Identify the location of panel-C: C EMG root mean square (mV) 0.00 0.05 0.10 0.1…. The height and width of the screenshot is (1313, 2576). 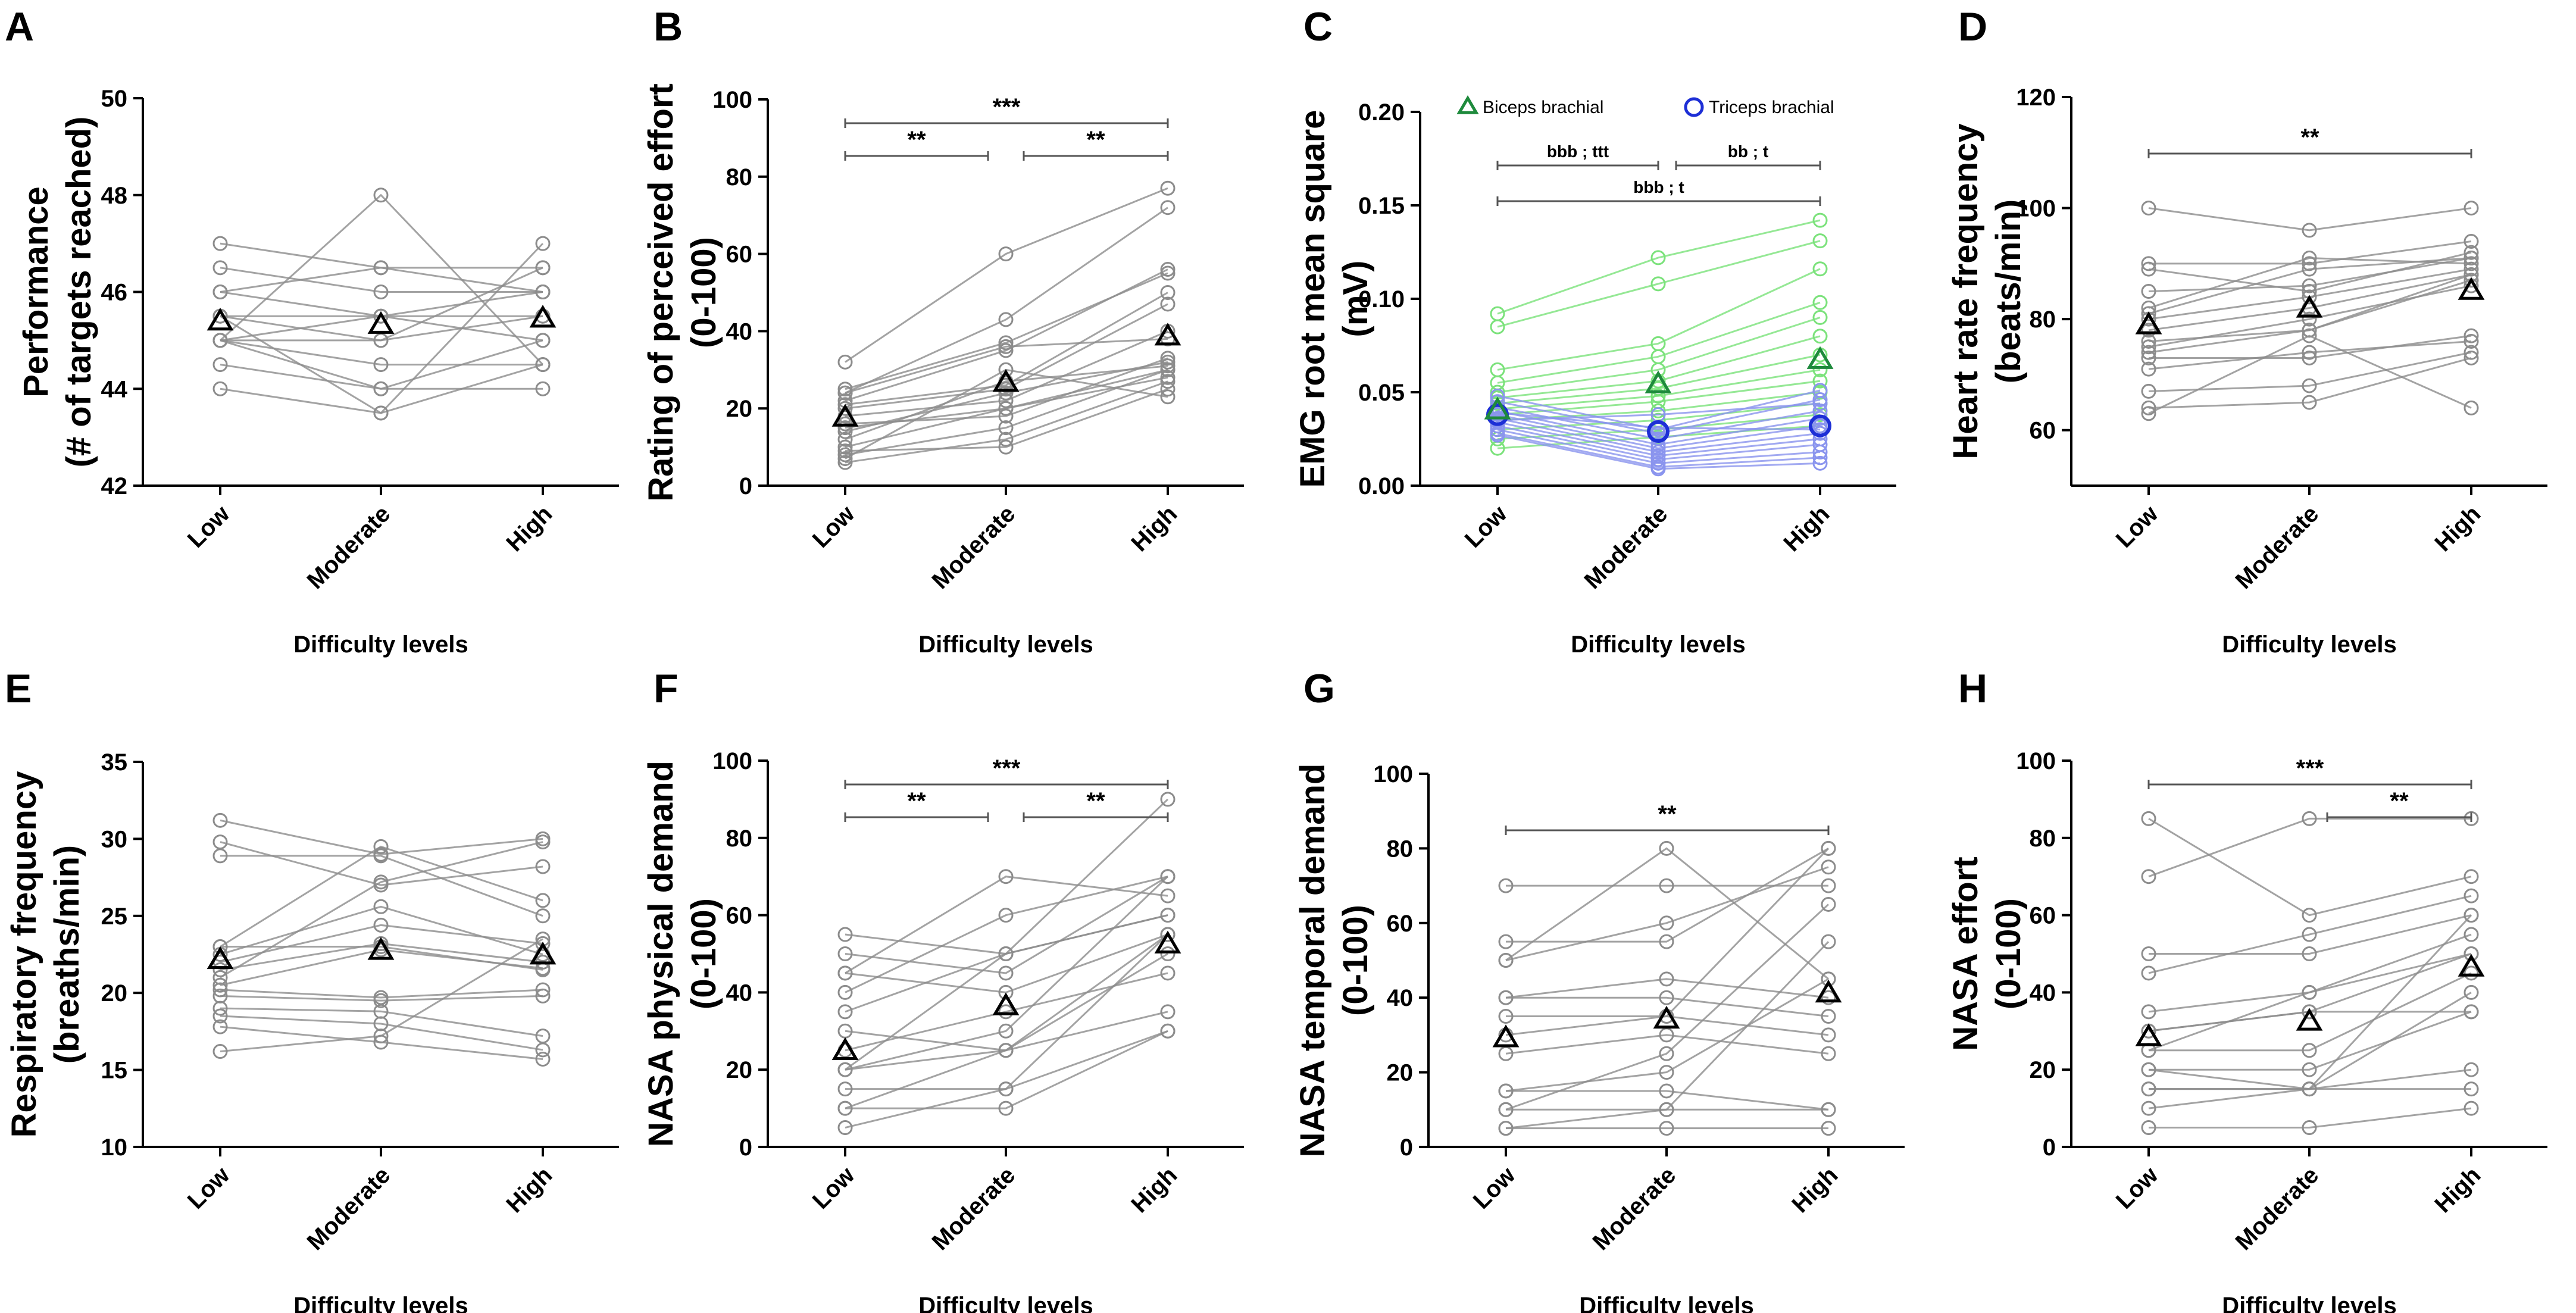
(1594, 331).